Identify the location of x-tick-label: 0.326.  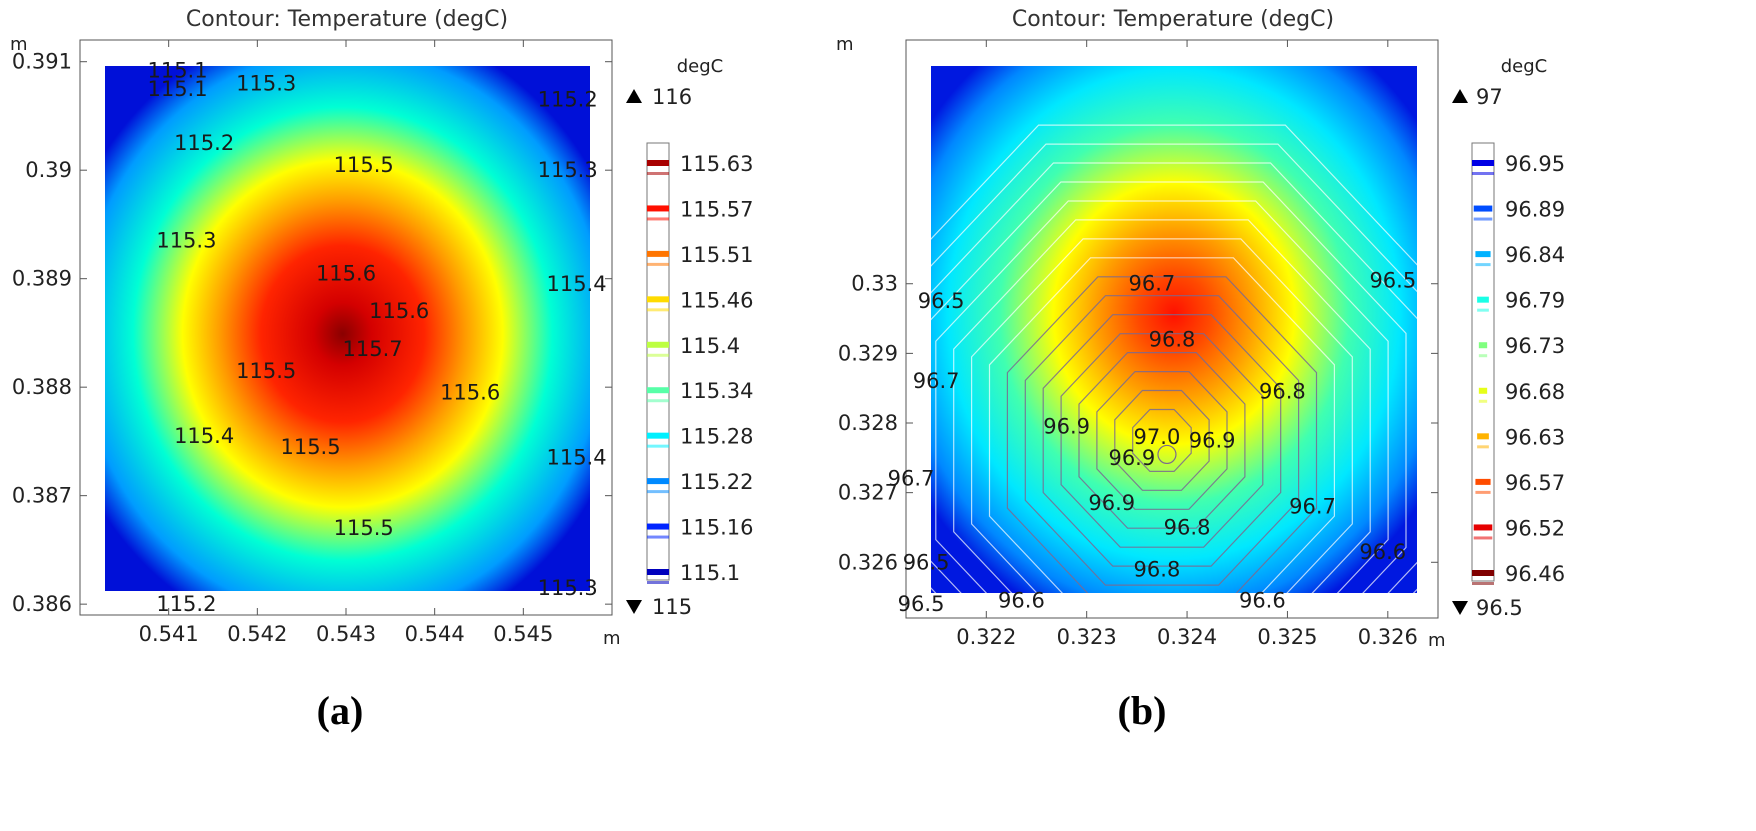
(1388, 637).